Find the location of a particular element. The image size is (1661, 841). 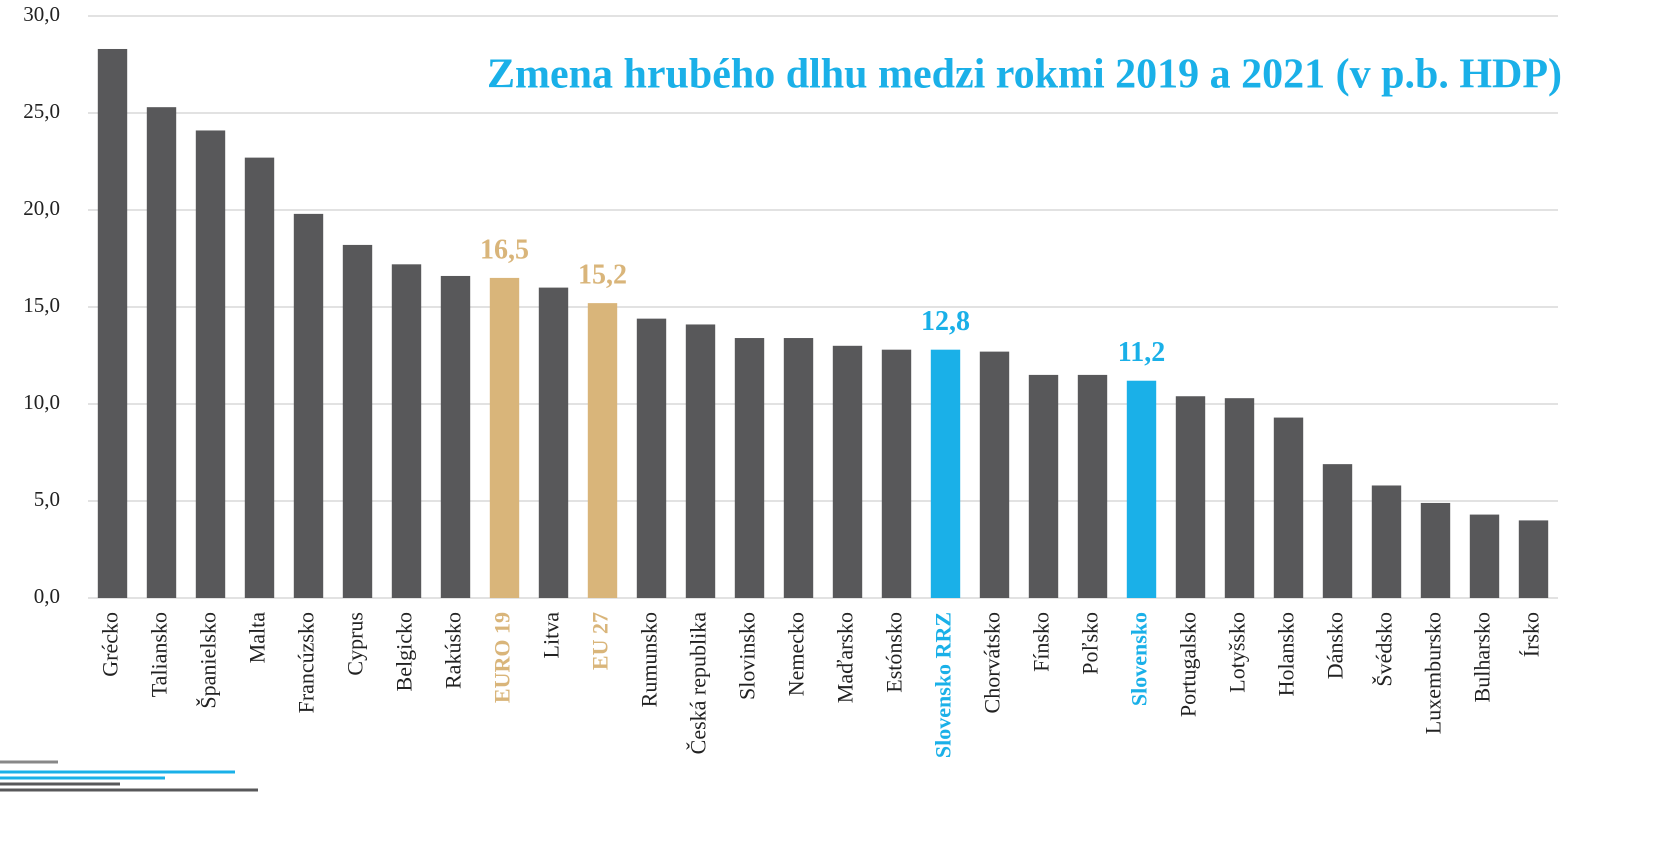

x-tick-label: Taliansko is located at coordinates (159, 654).